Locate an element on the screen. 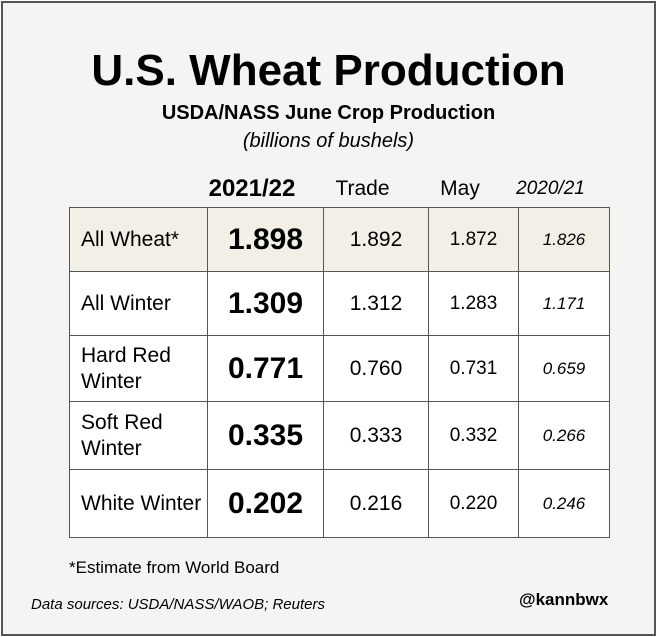  column-header-2020-21: 2020/21 is located at coordinates (550, 188).